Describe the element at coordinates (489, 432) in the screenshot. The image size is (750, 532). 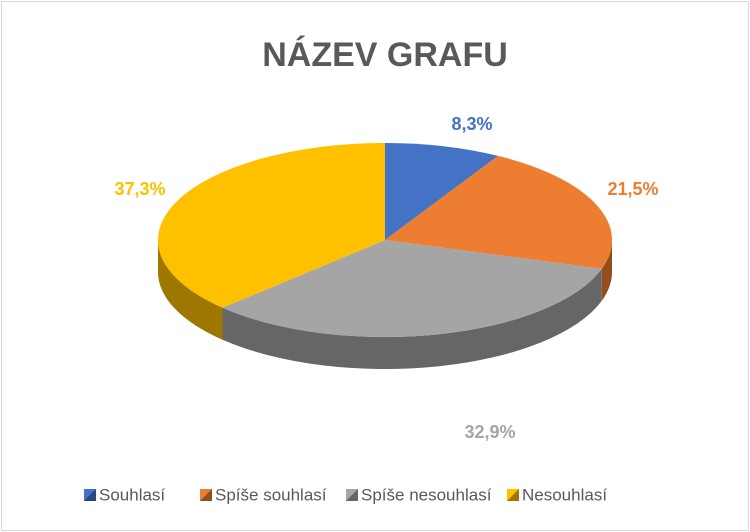
I see `data-label: 32,9%` at that location.